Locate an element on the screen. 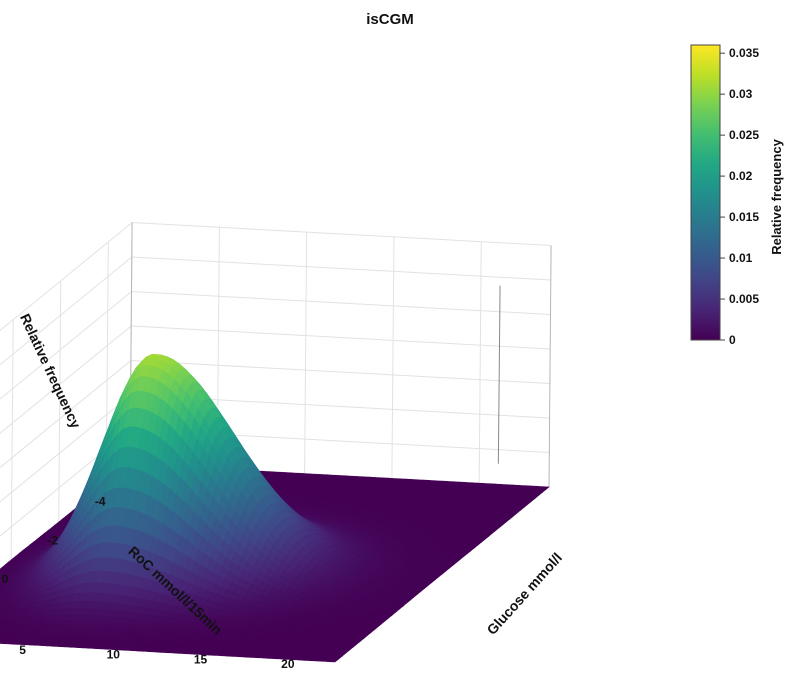 This screenshot has height=683, width=797. colorbar-ticks: 0 0.005 0.01 0.015 0.02 0.025 0.03 0.035 is located at coordinates (739, 196).